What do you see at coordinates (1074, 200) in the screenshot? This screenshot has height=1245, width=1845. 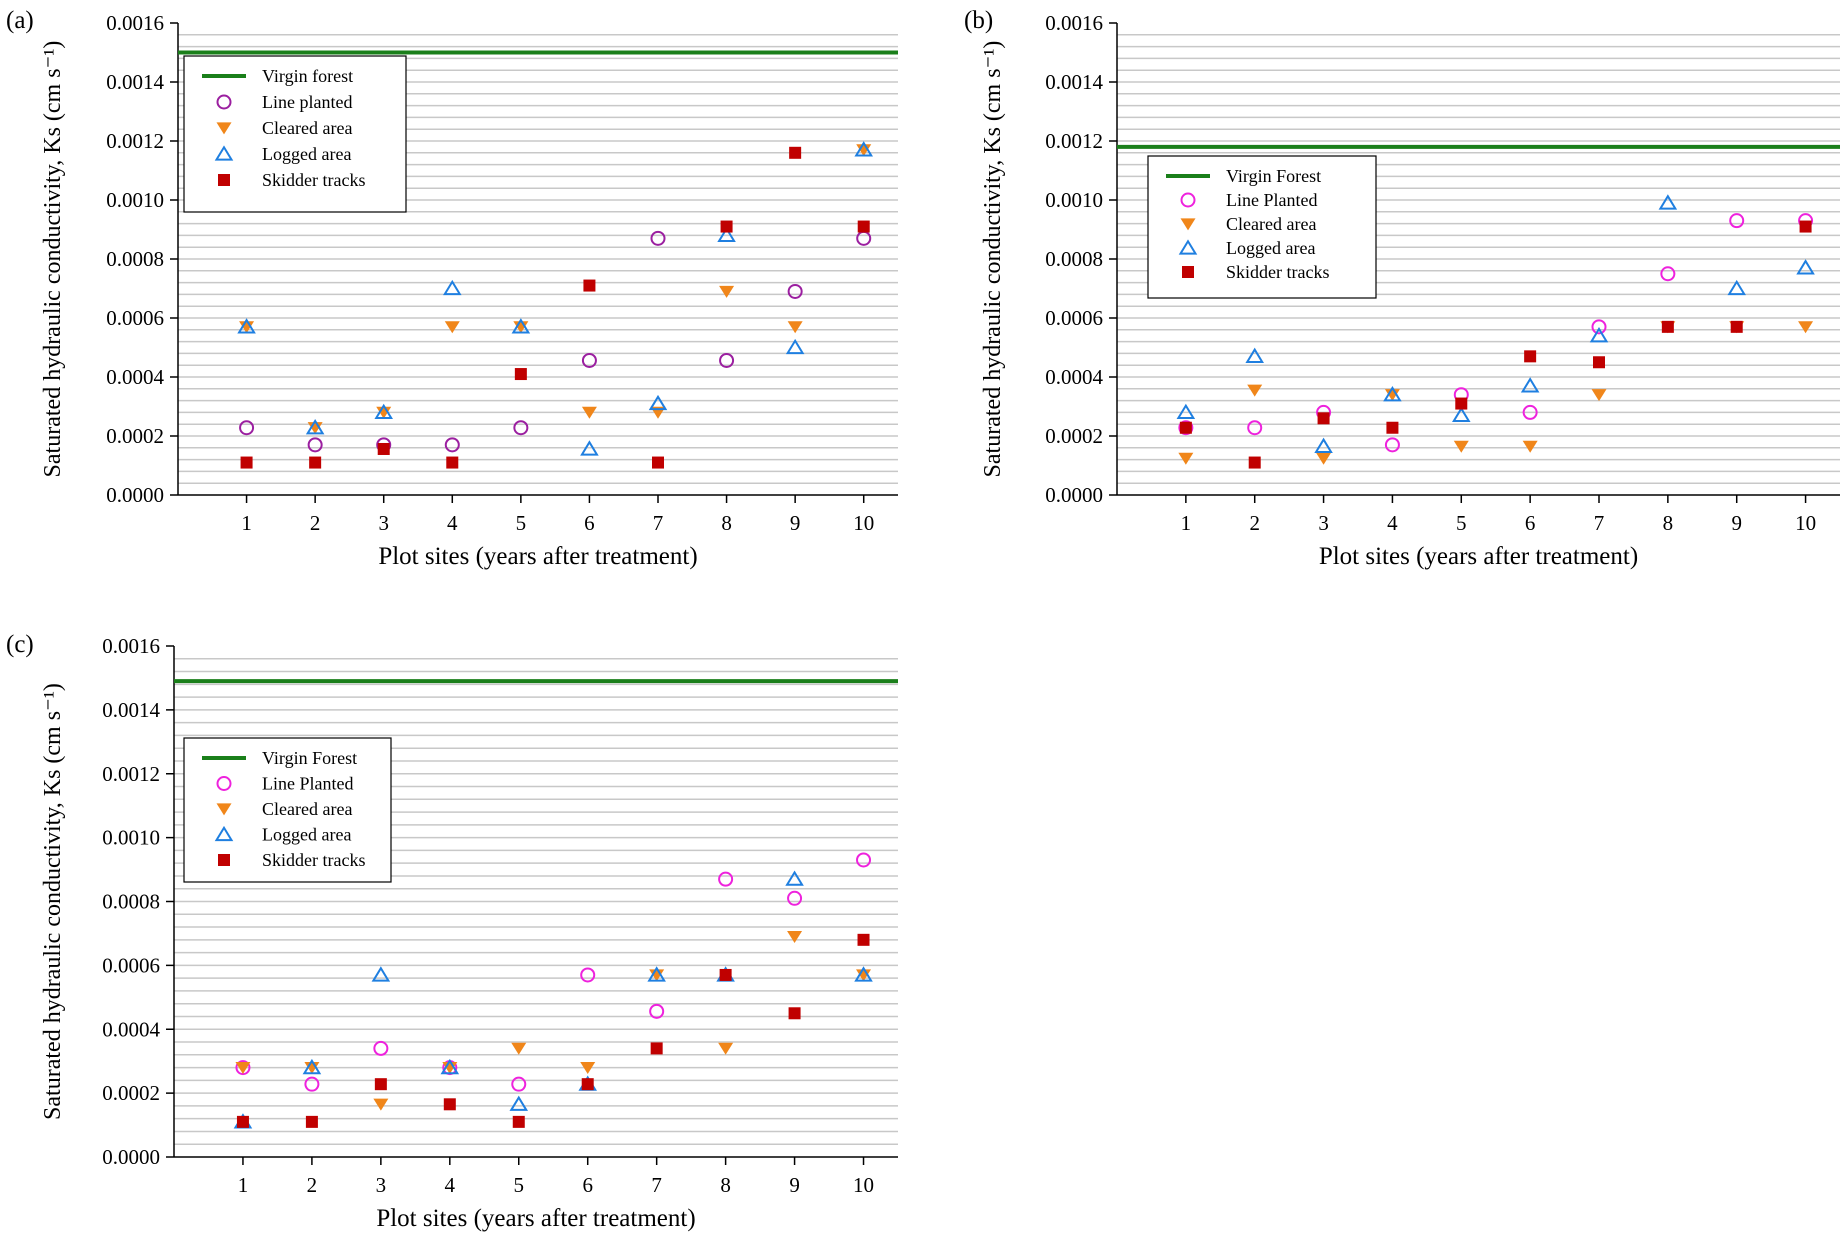 I see `y-tick-label: 0.0010` at bounding box center [1074, 200].